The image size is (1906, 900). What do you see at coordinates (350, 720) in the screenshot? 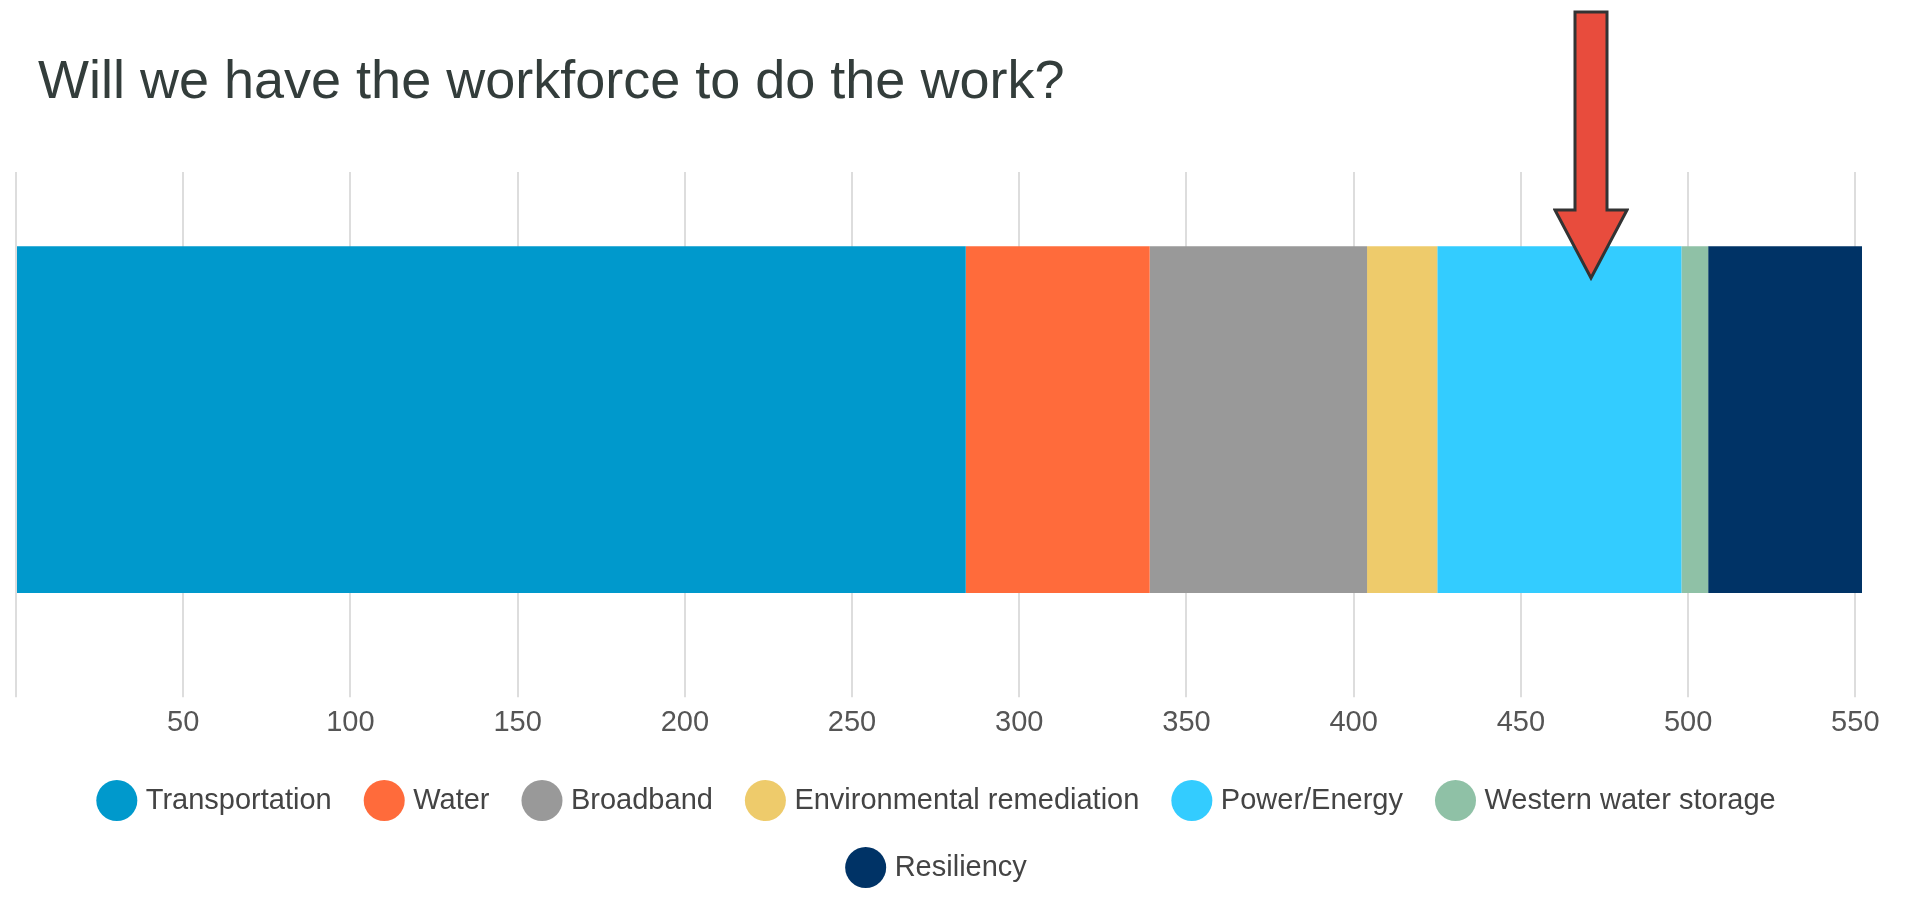
I see `x-tick-label: 100` at bounding box center [350, 720].